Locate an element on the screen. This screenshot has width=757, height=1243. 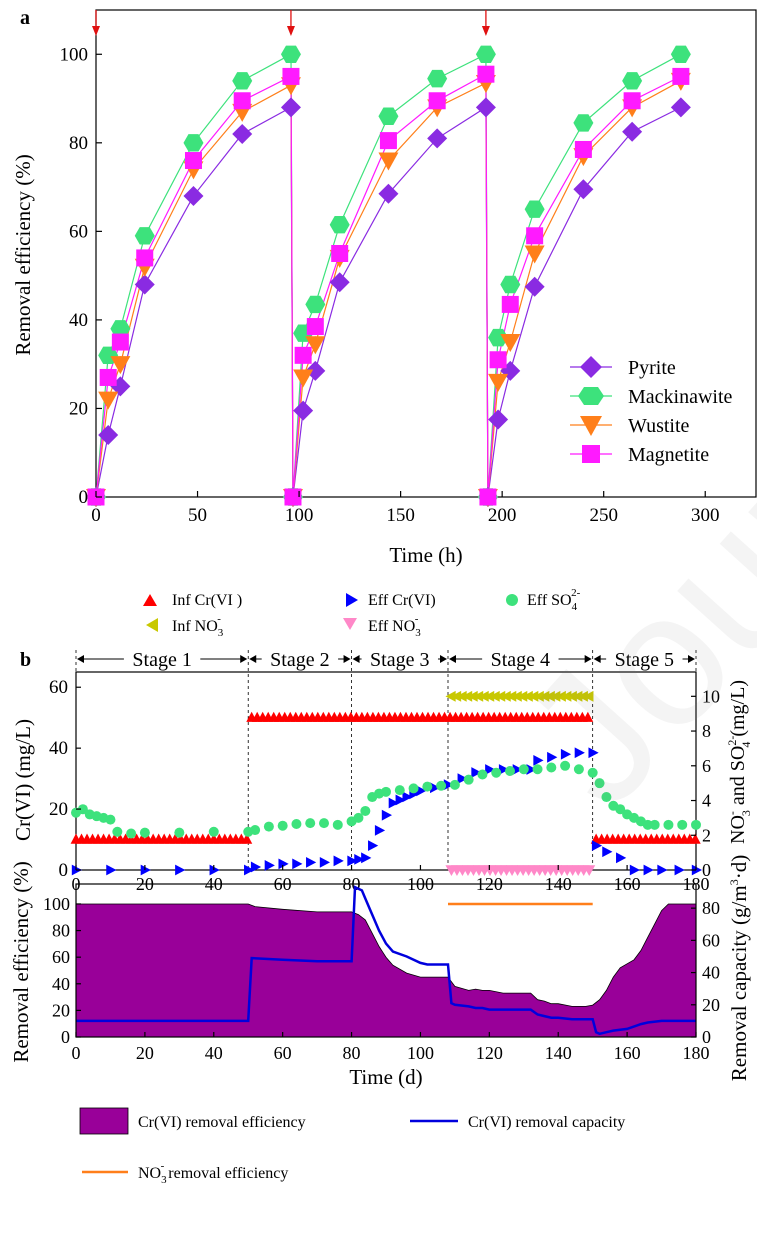
y-tick-label: 60 is located at coordinates (61, 957).